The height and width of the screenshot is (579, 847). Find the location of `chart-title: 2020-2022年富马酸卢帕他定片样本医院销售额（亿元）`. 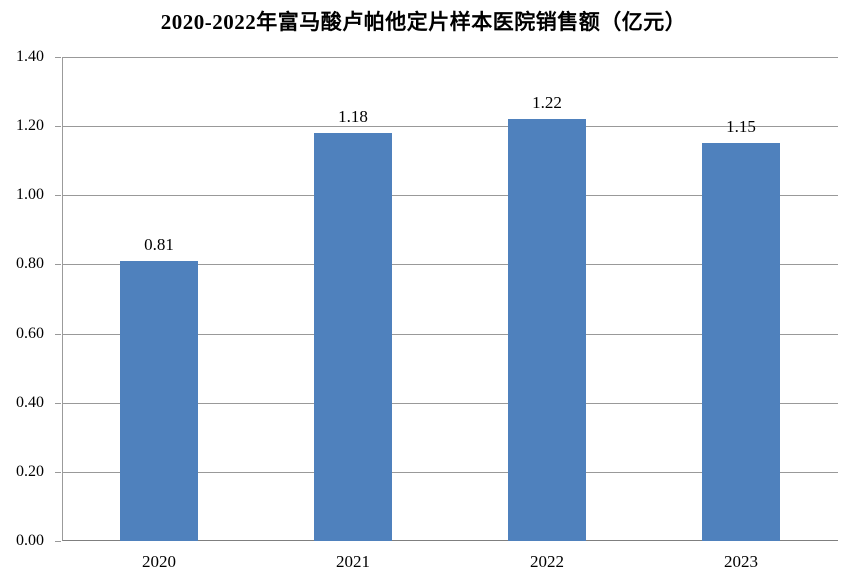

chart-title: 2020-2022年富马酸卢帕他定片样本医院销售额（亿元） is located at coordinates (423, 22).